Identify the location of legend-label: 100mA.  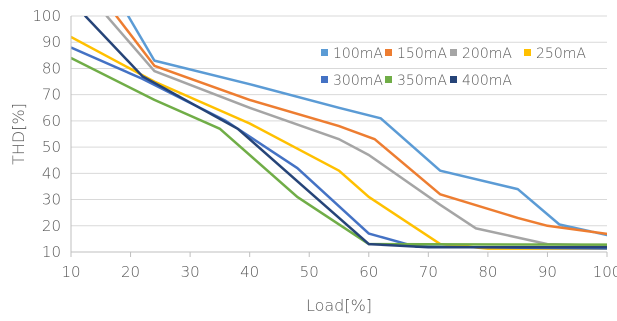
(358, 54).